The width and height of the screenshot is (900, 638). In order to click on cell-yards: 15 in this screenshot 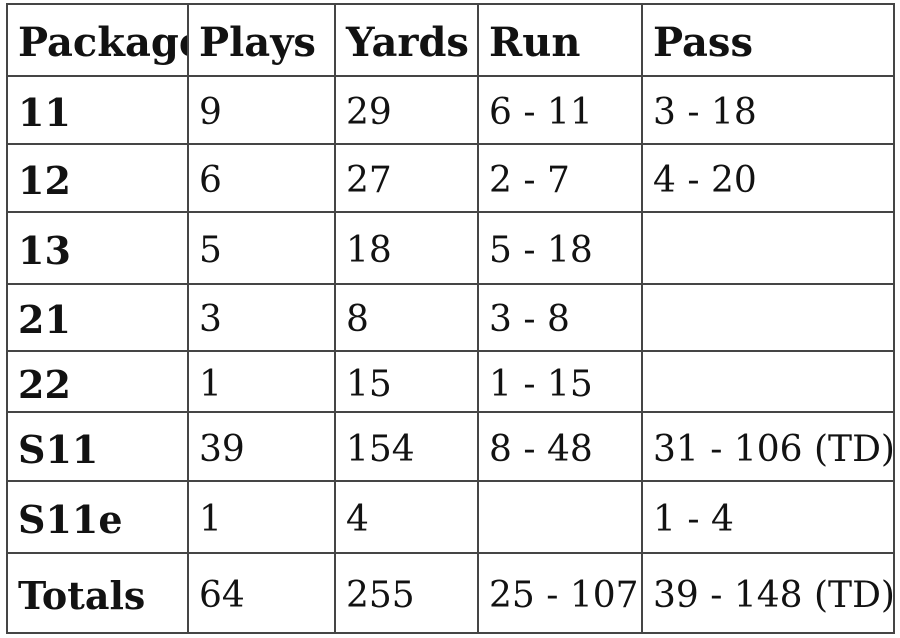, I will do `click(406, 381)`.